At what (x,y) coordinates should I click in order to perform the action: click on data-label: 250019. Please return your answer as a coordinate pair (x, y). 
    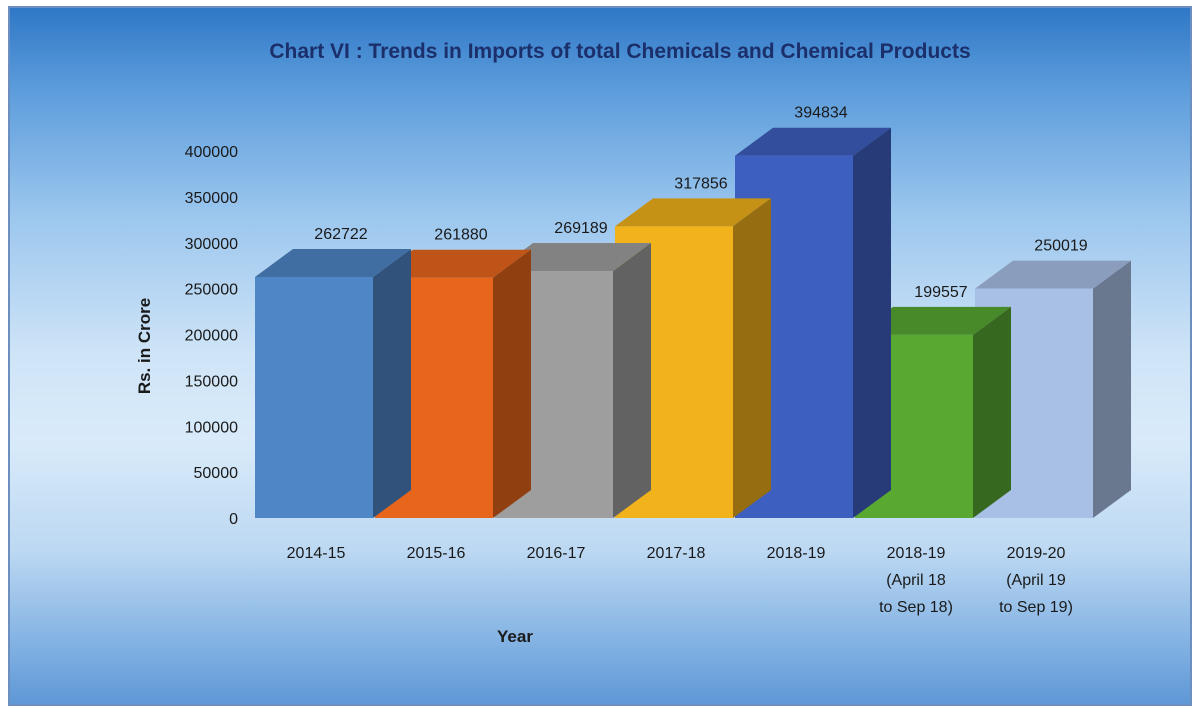
    Looking at the image, I should click on (1060, 246).